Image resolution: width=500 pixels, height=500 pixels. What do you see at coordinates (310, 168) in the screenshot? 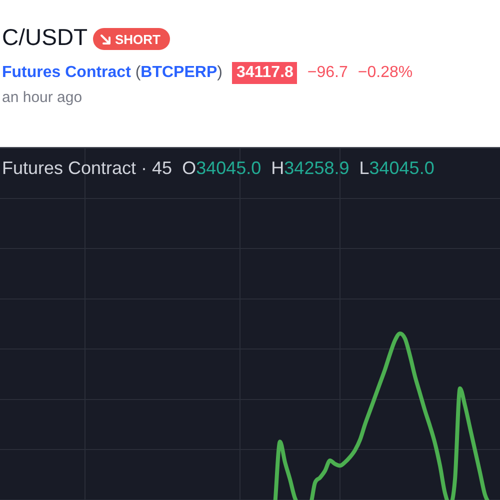
I see `text: H34258.9` at bounding box center [310, 168].